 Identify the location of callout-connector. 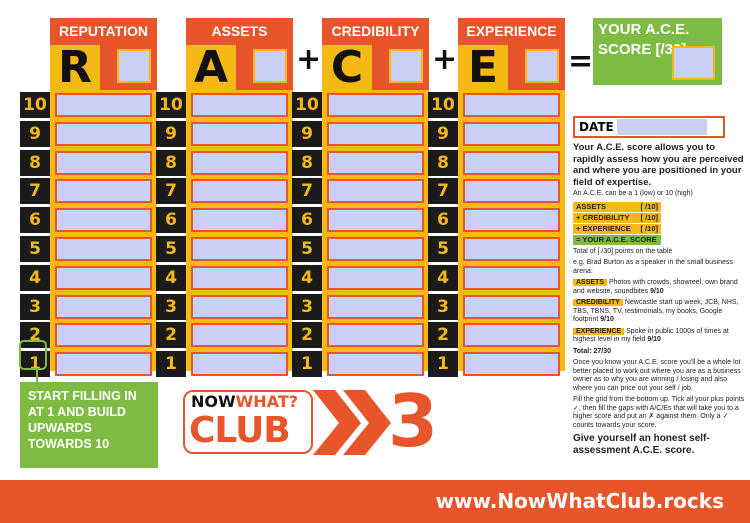
(37, 376).